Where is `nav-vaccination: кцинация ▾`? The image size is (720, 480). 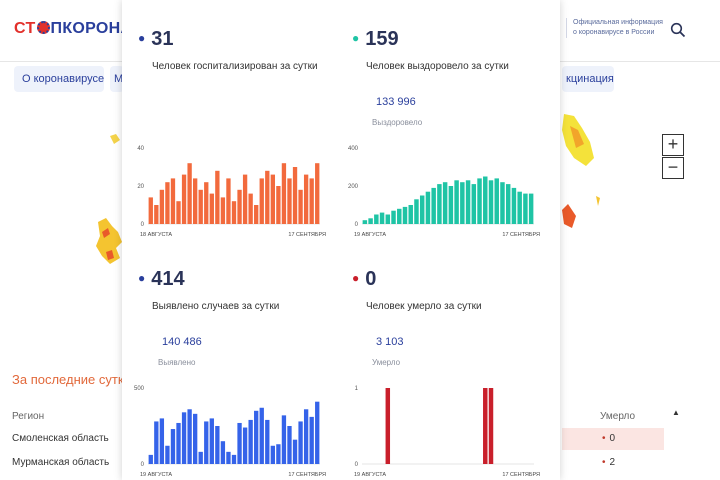 nav-vaccination: кцинация ▾ is located at coordinates (588, 79).